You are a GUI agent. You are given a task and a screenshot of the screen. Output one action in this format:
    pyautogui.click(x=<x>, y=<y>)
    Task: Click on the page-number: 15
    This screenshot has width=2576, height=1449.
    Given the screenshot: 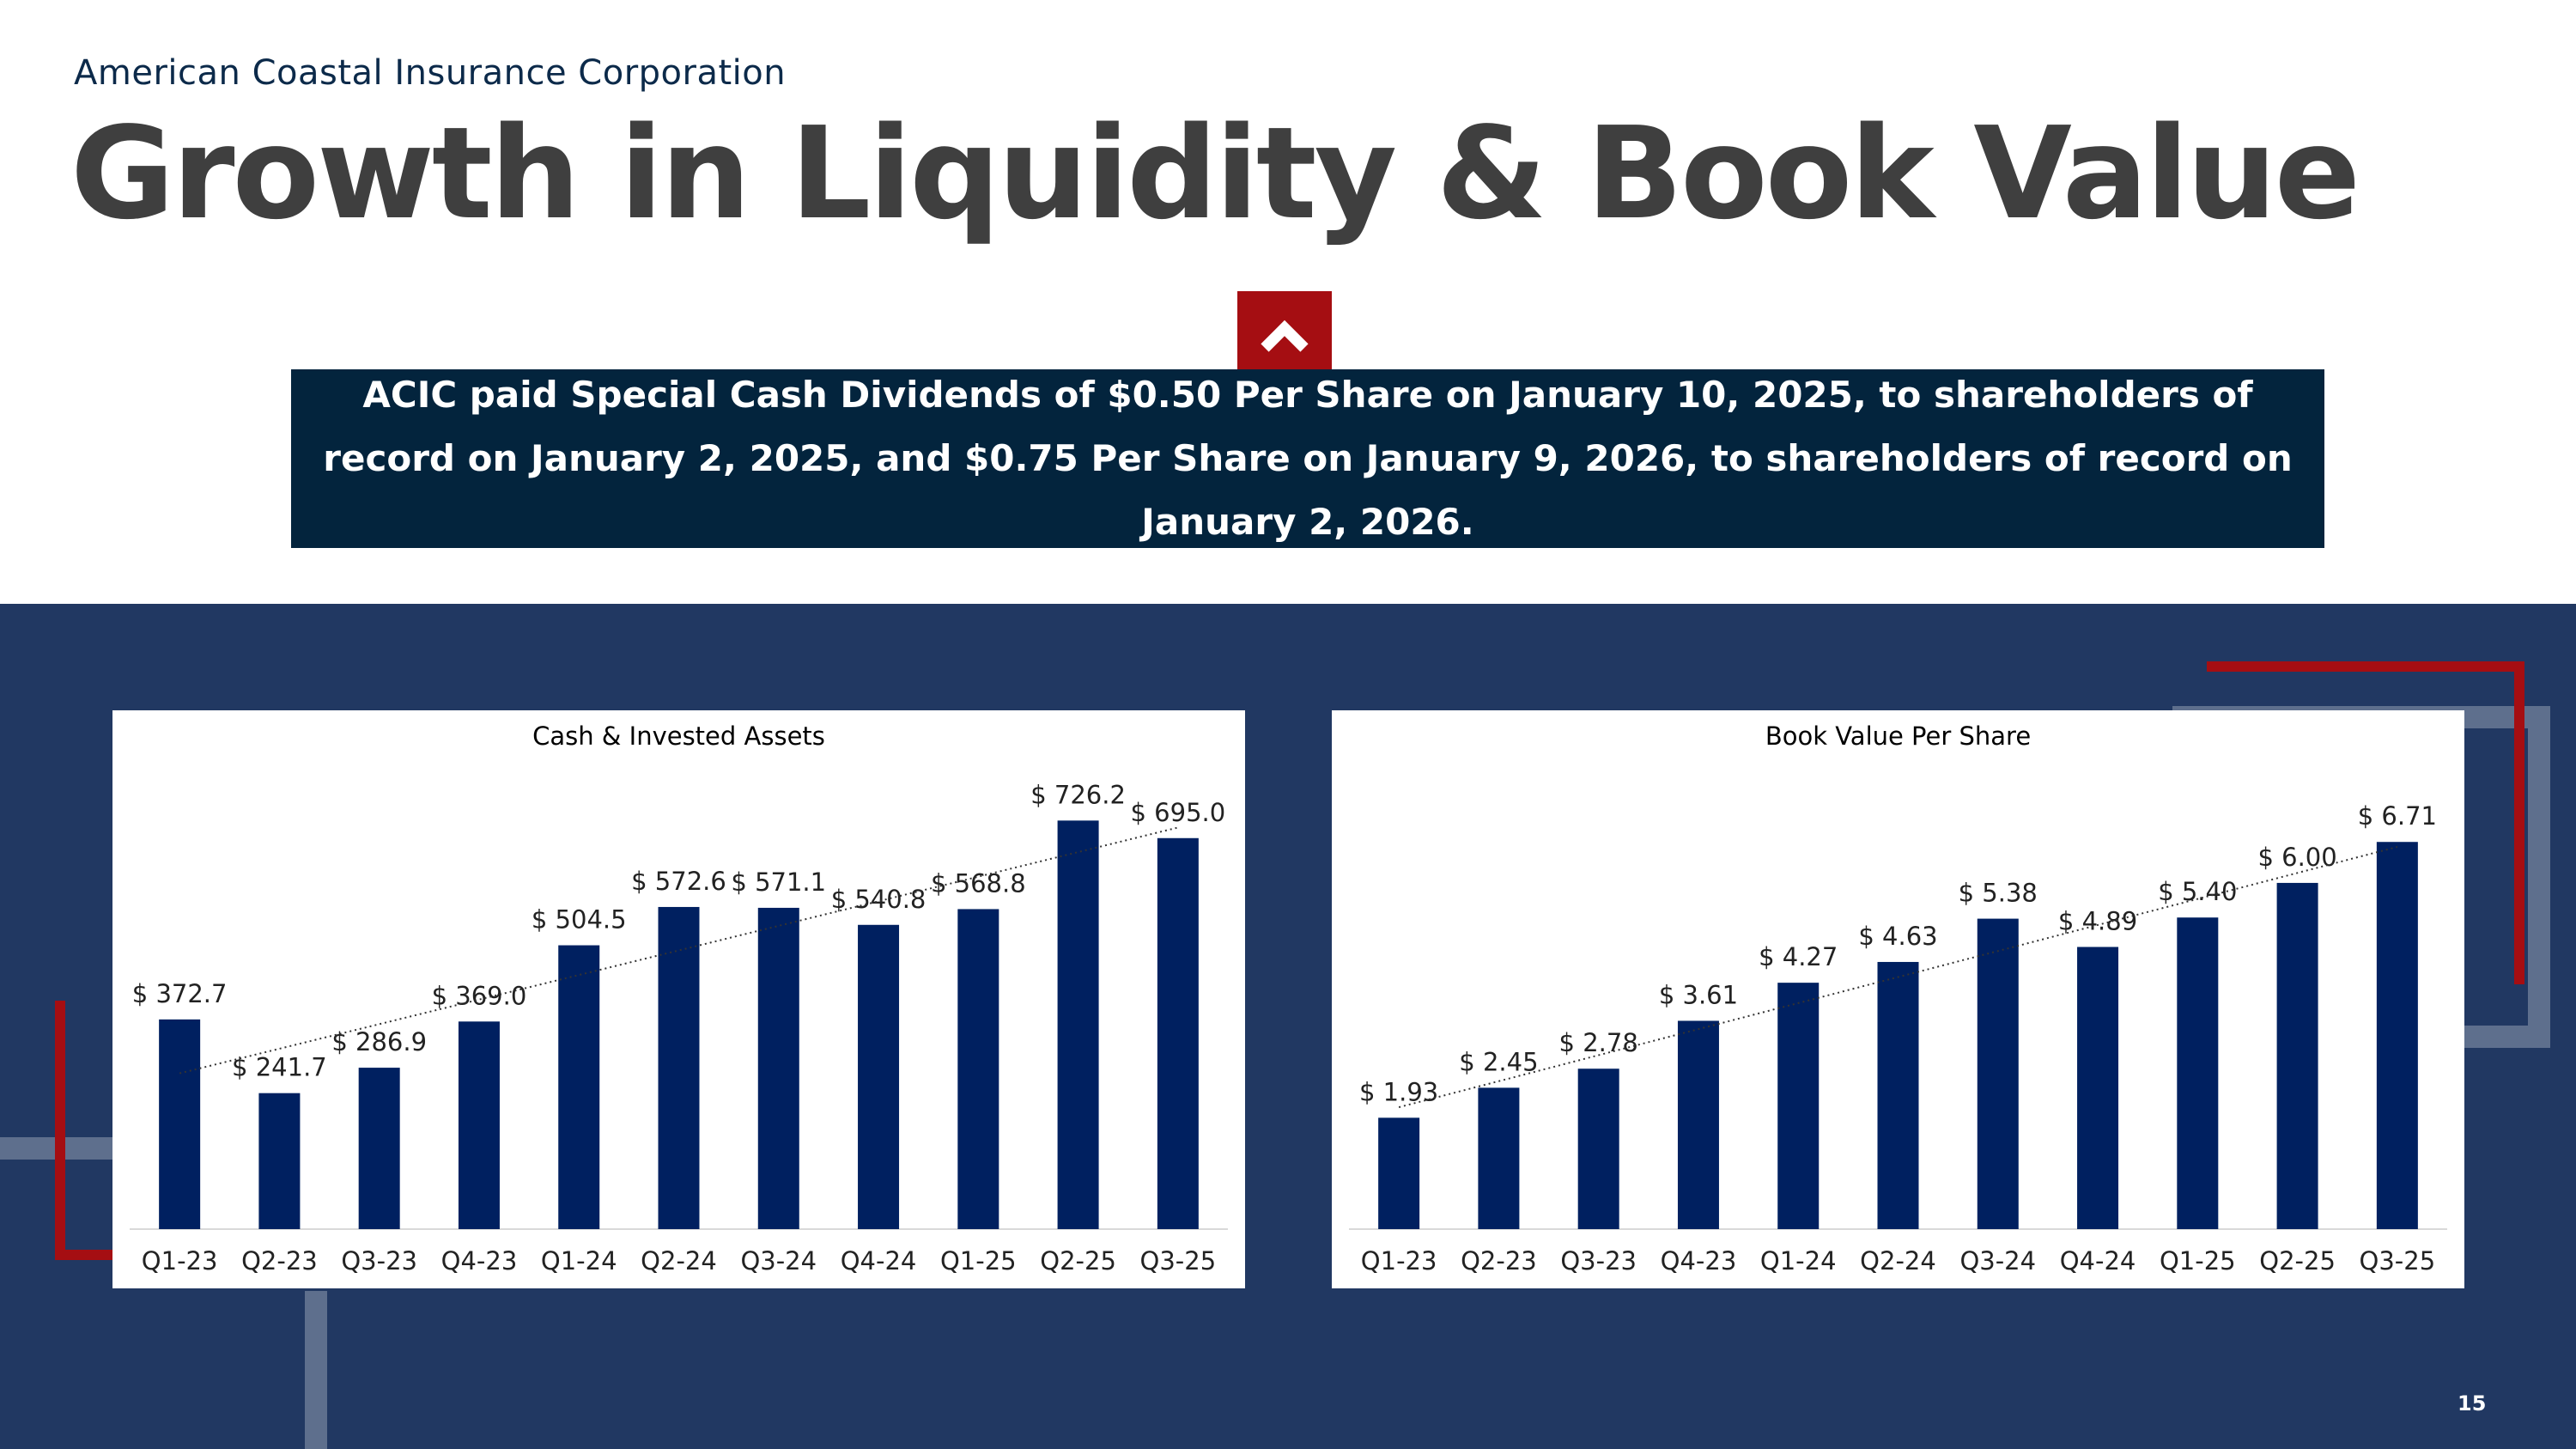 What is the action you would take?
    pyautogui.click(x=2472, y=1403)
    